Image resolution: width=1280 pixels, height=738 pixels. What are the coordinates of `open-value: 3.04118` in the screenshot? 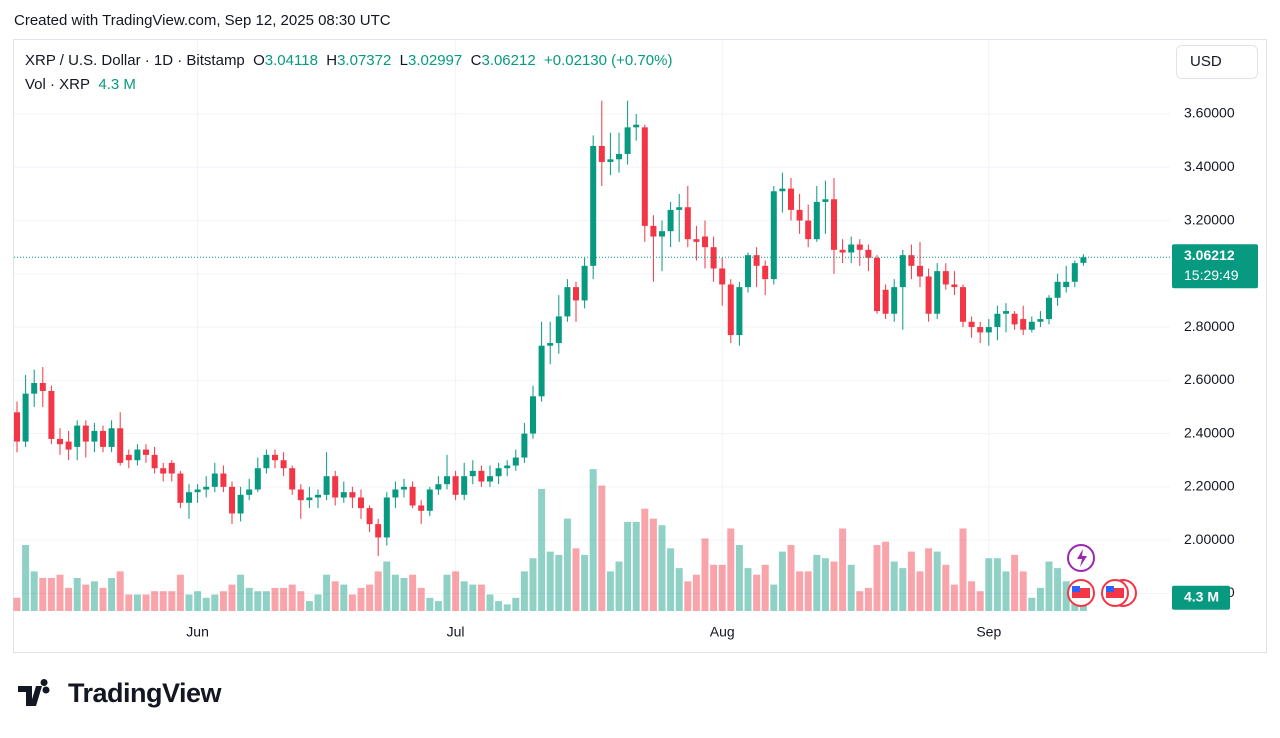 It's located at (291, 60).